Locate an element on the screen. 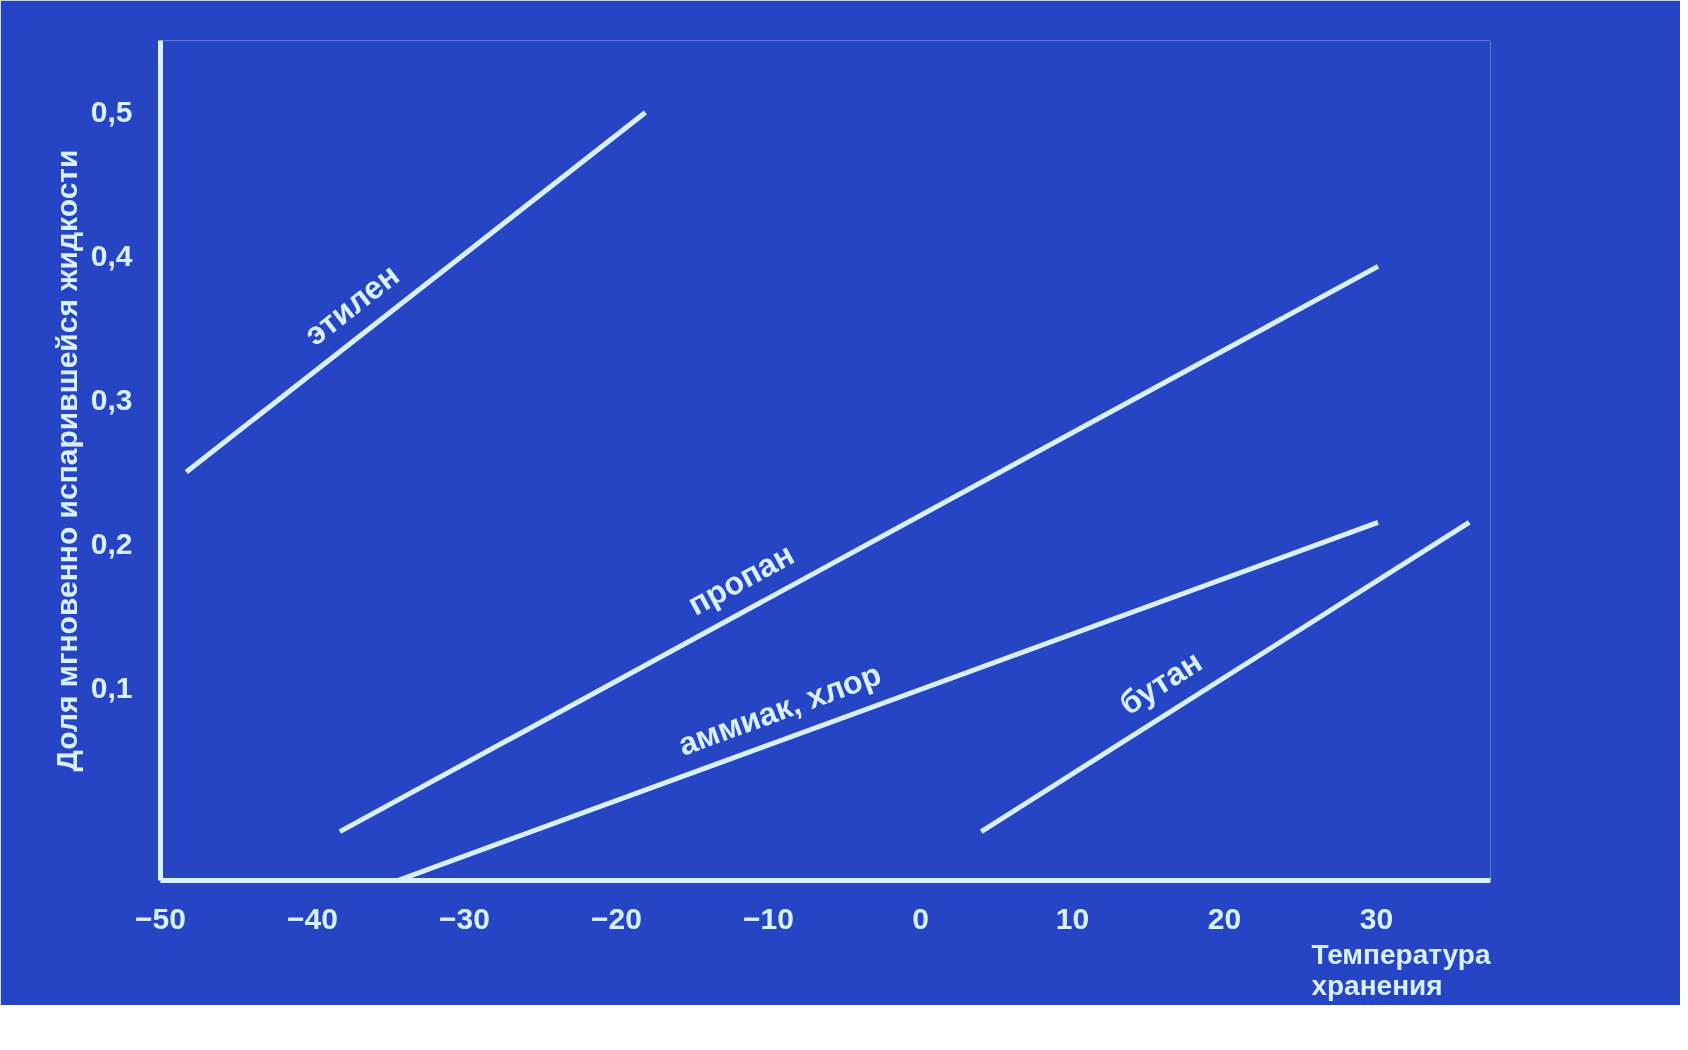 The image size is (1688, 1050). x-tick-label: 0 is located at coordinates (920, 918).